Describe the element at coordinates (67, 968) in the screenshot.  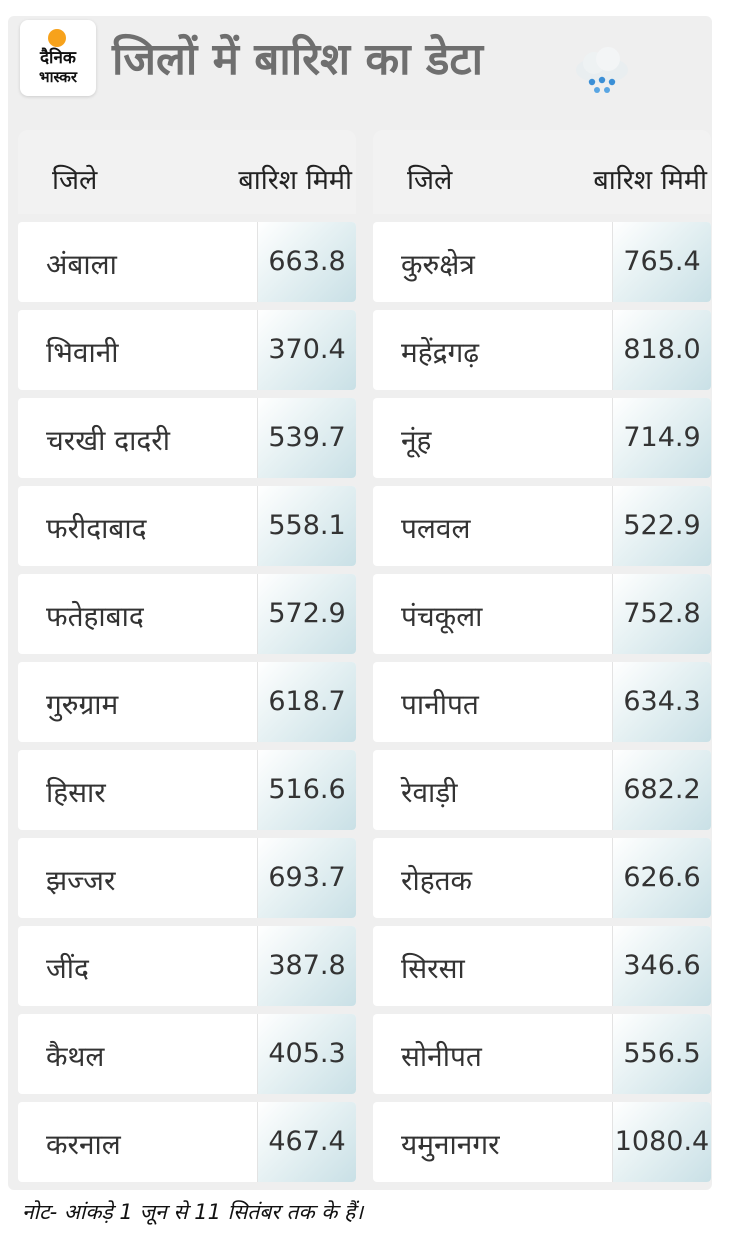
I see `district-name: जींद` at that location.